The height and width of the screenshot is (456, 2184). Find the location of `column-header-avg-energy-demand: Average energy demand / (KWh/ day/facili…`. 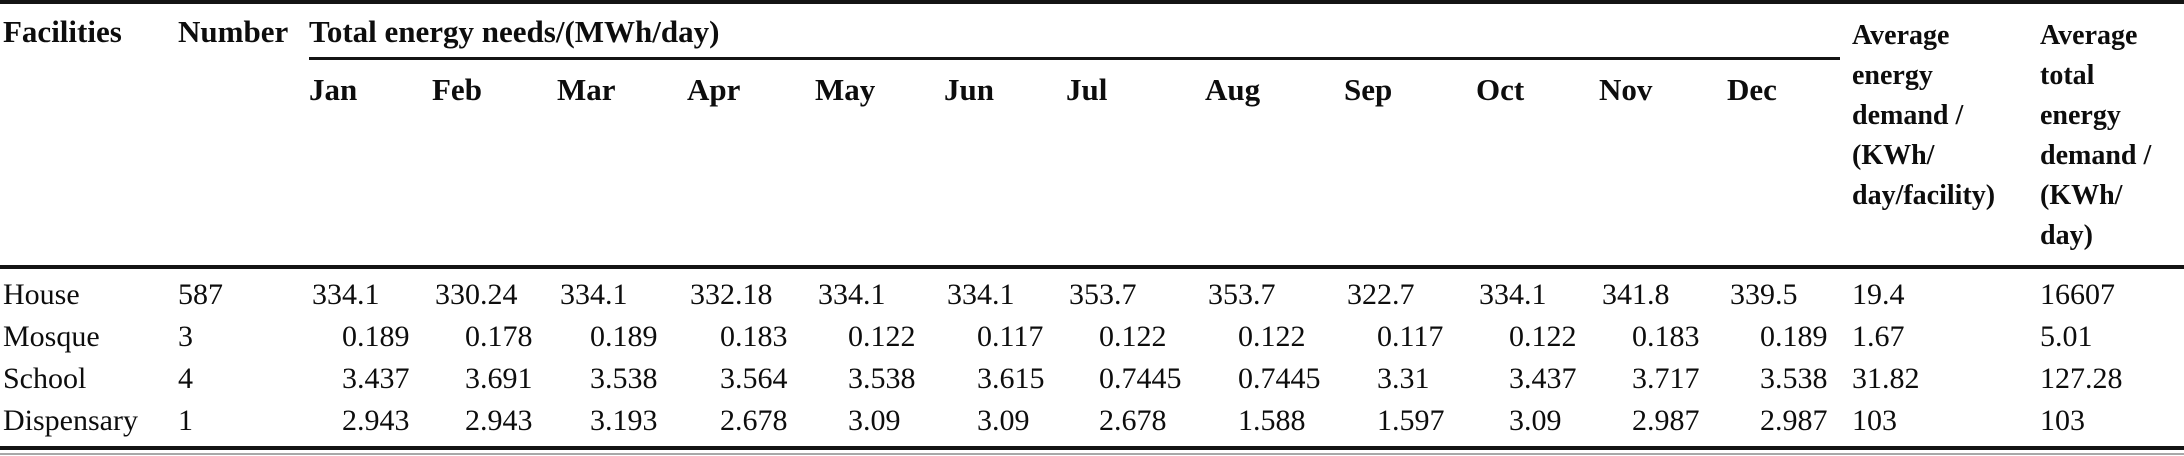

column-header-avg-energy-demand: Average energy demand / (KWh/ day/facili… is located at coordinates (1924, 115).